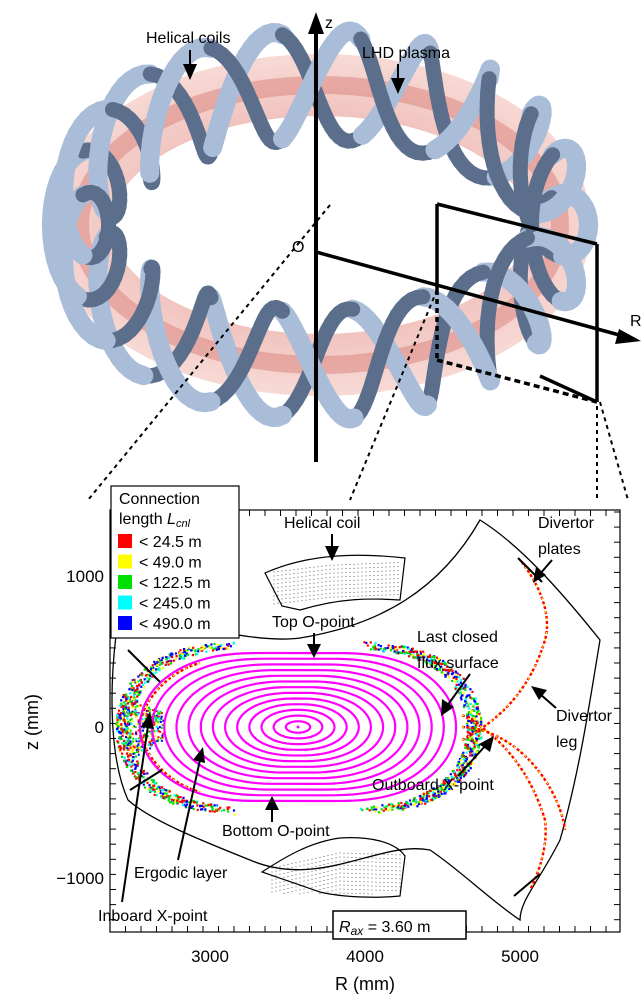  I want to click on divertor-leg, so click(513, 778).